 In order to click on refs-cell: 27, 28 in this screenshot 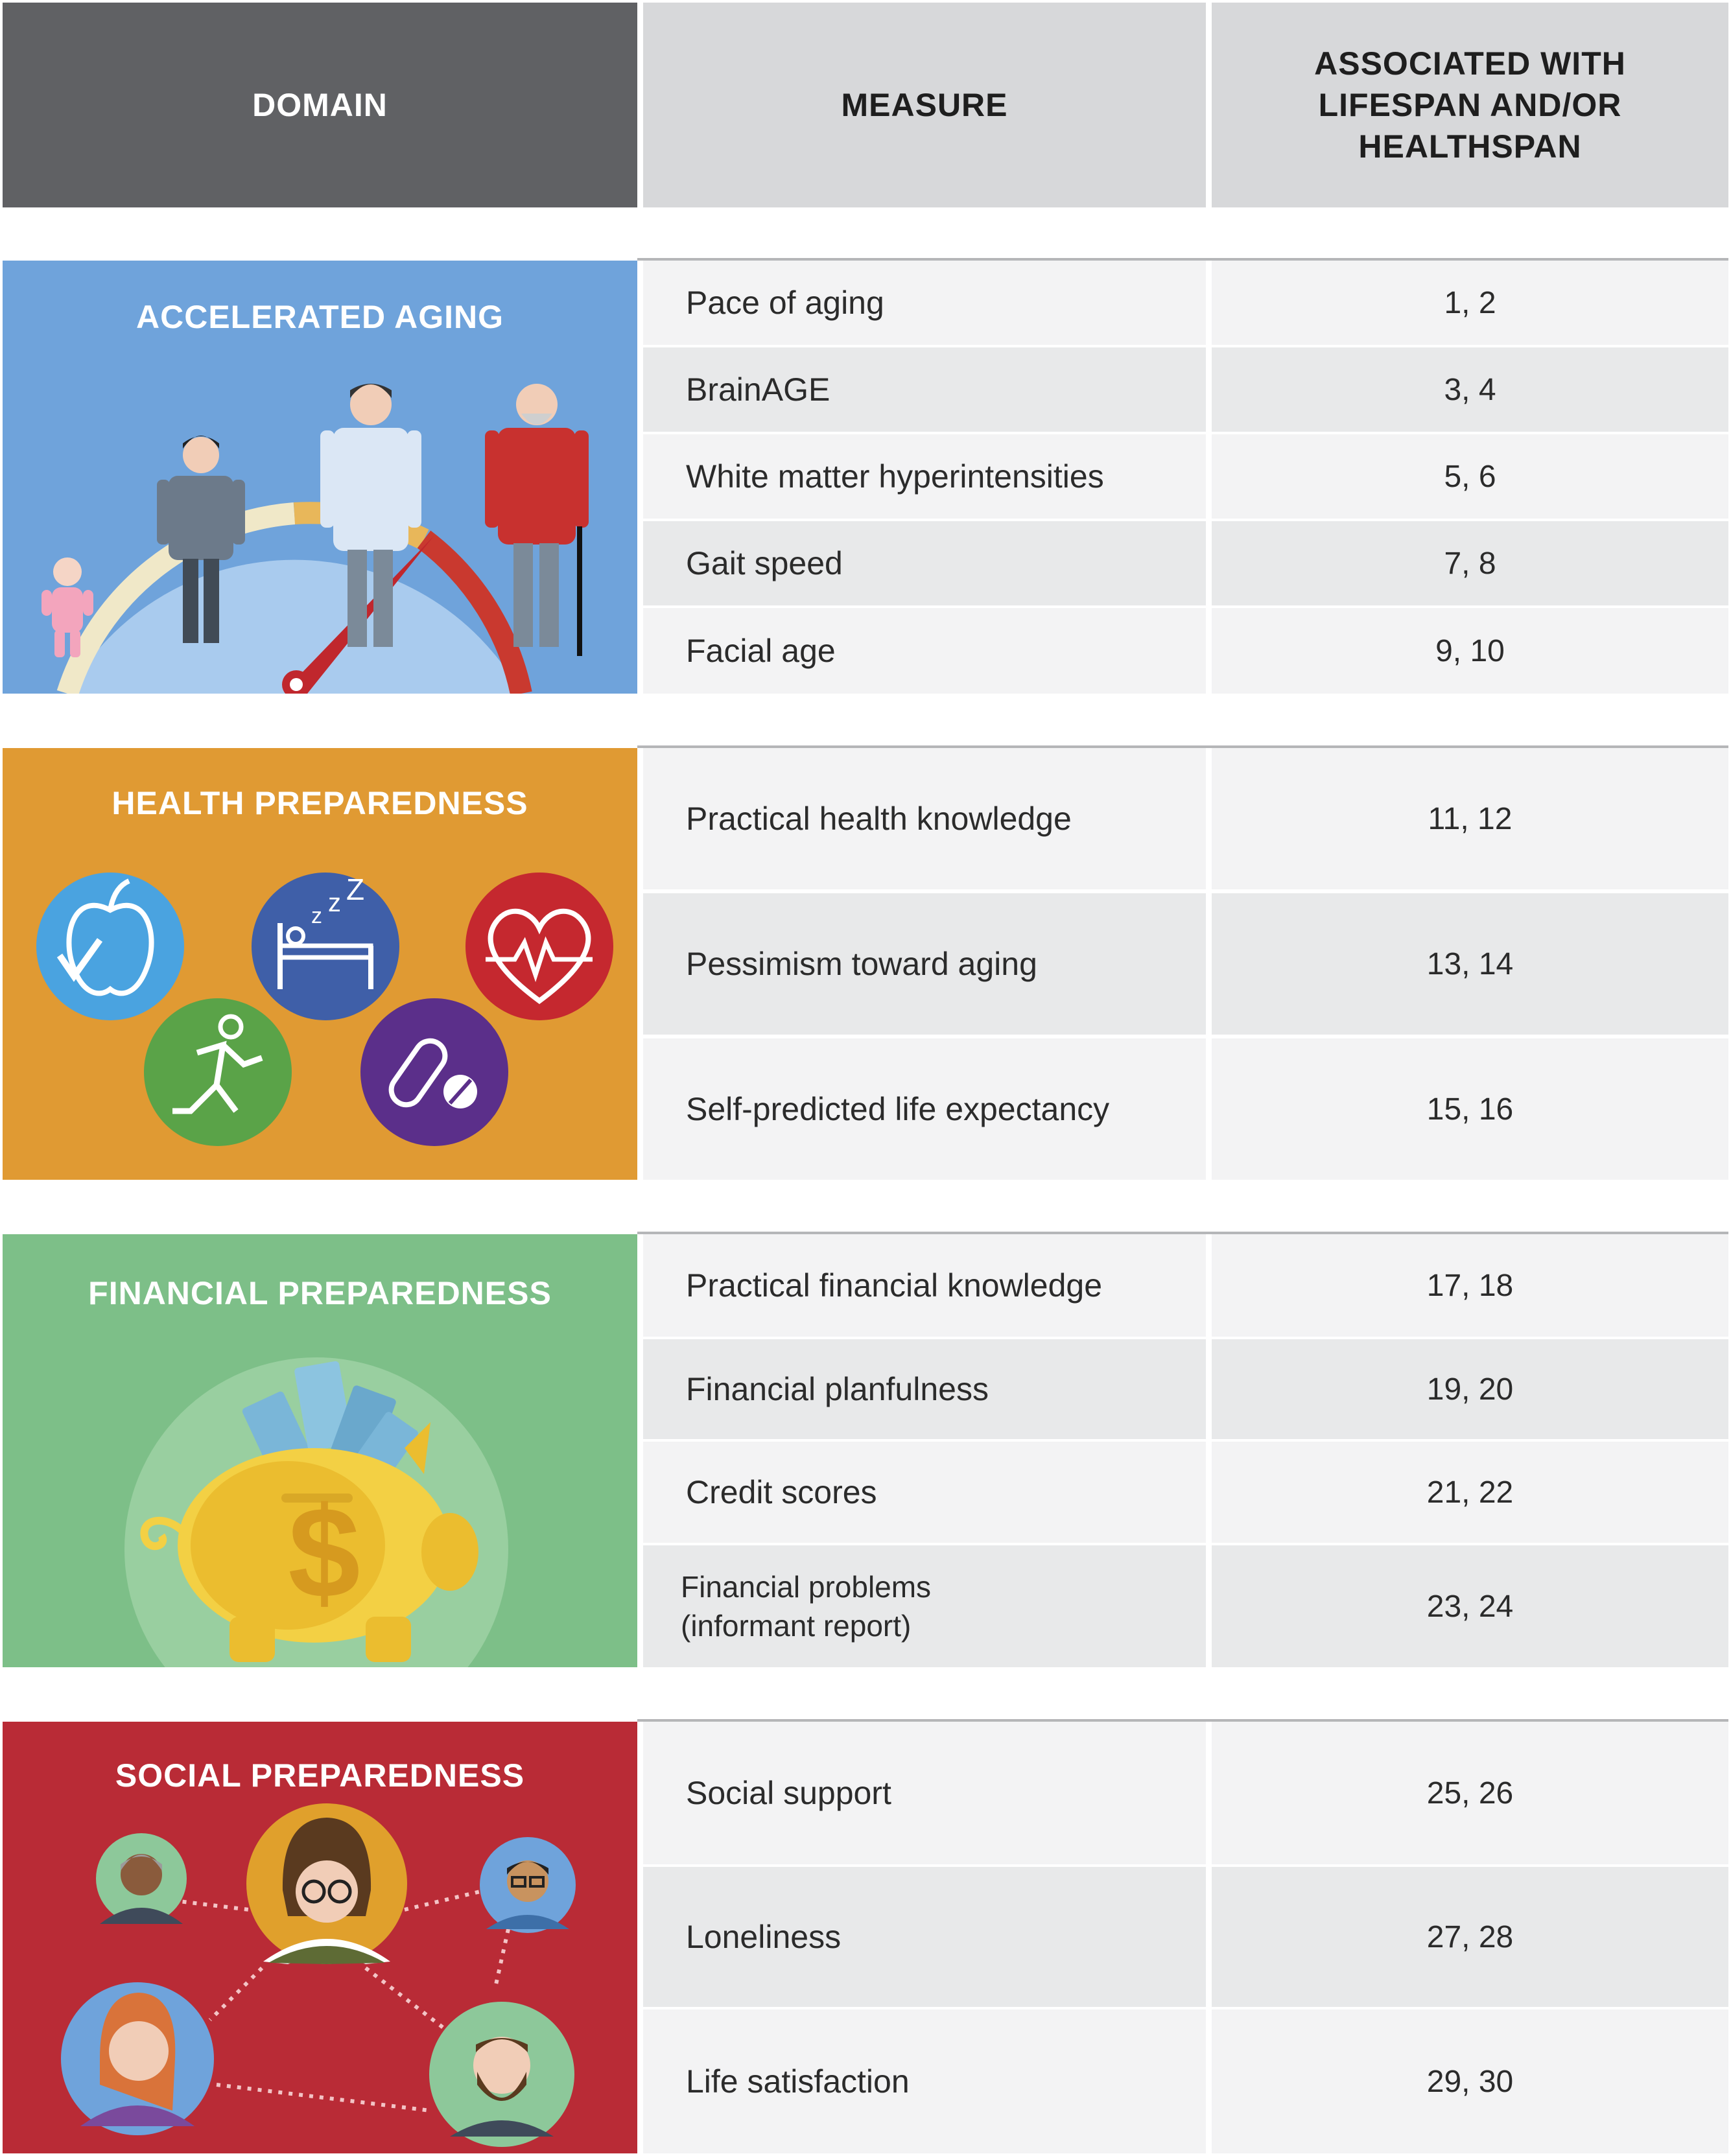, I will do `click(1470, 1937)`.